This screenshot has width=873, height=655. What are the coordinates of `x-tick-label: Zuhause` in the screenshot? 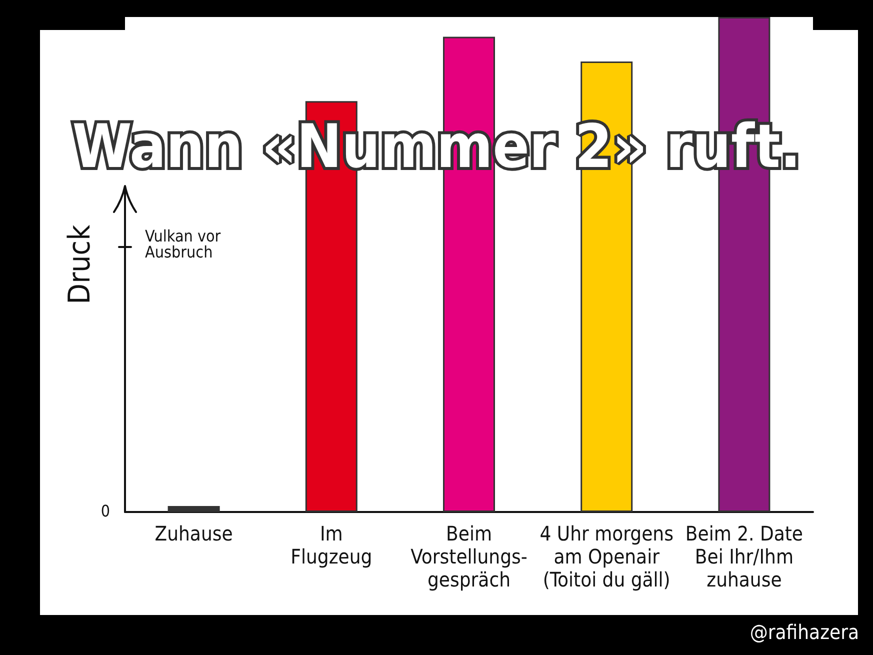 It's located at (193, 534).